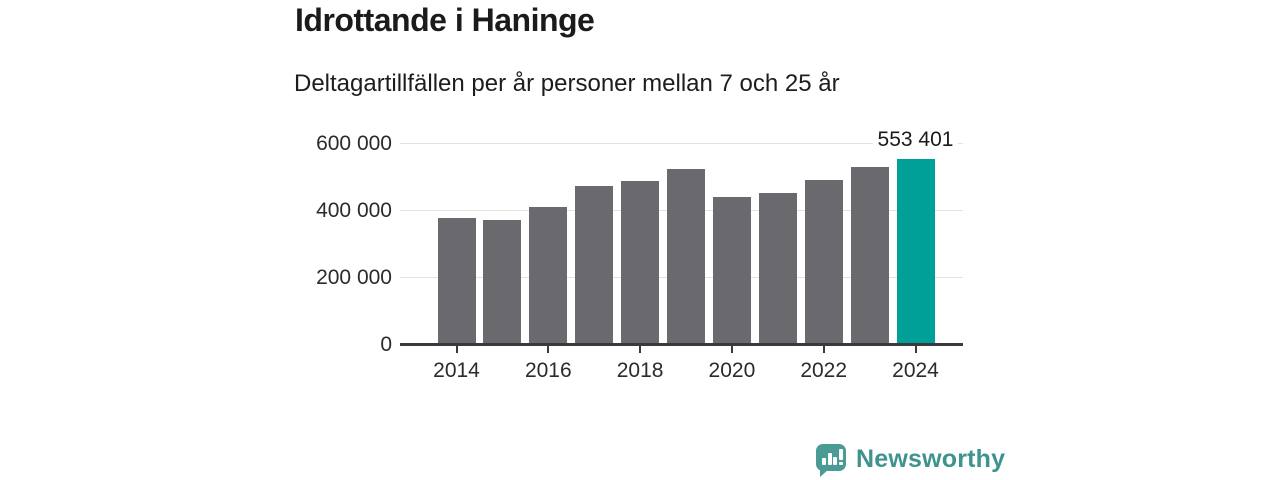  I want to click on x-tick-label: 2020, so click(732, 370).